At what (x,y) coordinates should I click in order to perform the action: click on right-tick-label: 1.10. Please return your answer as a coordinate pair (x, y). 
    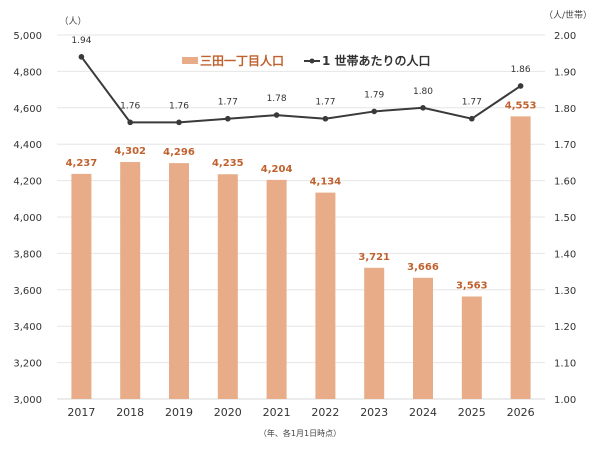
    Looking at the image, I should click on (565, 364).